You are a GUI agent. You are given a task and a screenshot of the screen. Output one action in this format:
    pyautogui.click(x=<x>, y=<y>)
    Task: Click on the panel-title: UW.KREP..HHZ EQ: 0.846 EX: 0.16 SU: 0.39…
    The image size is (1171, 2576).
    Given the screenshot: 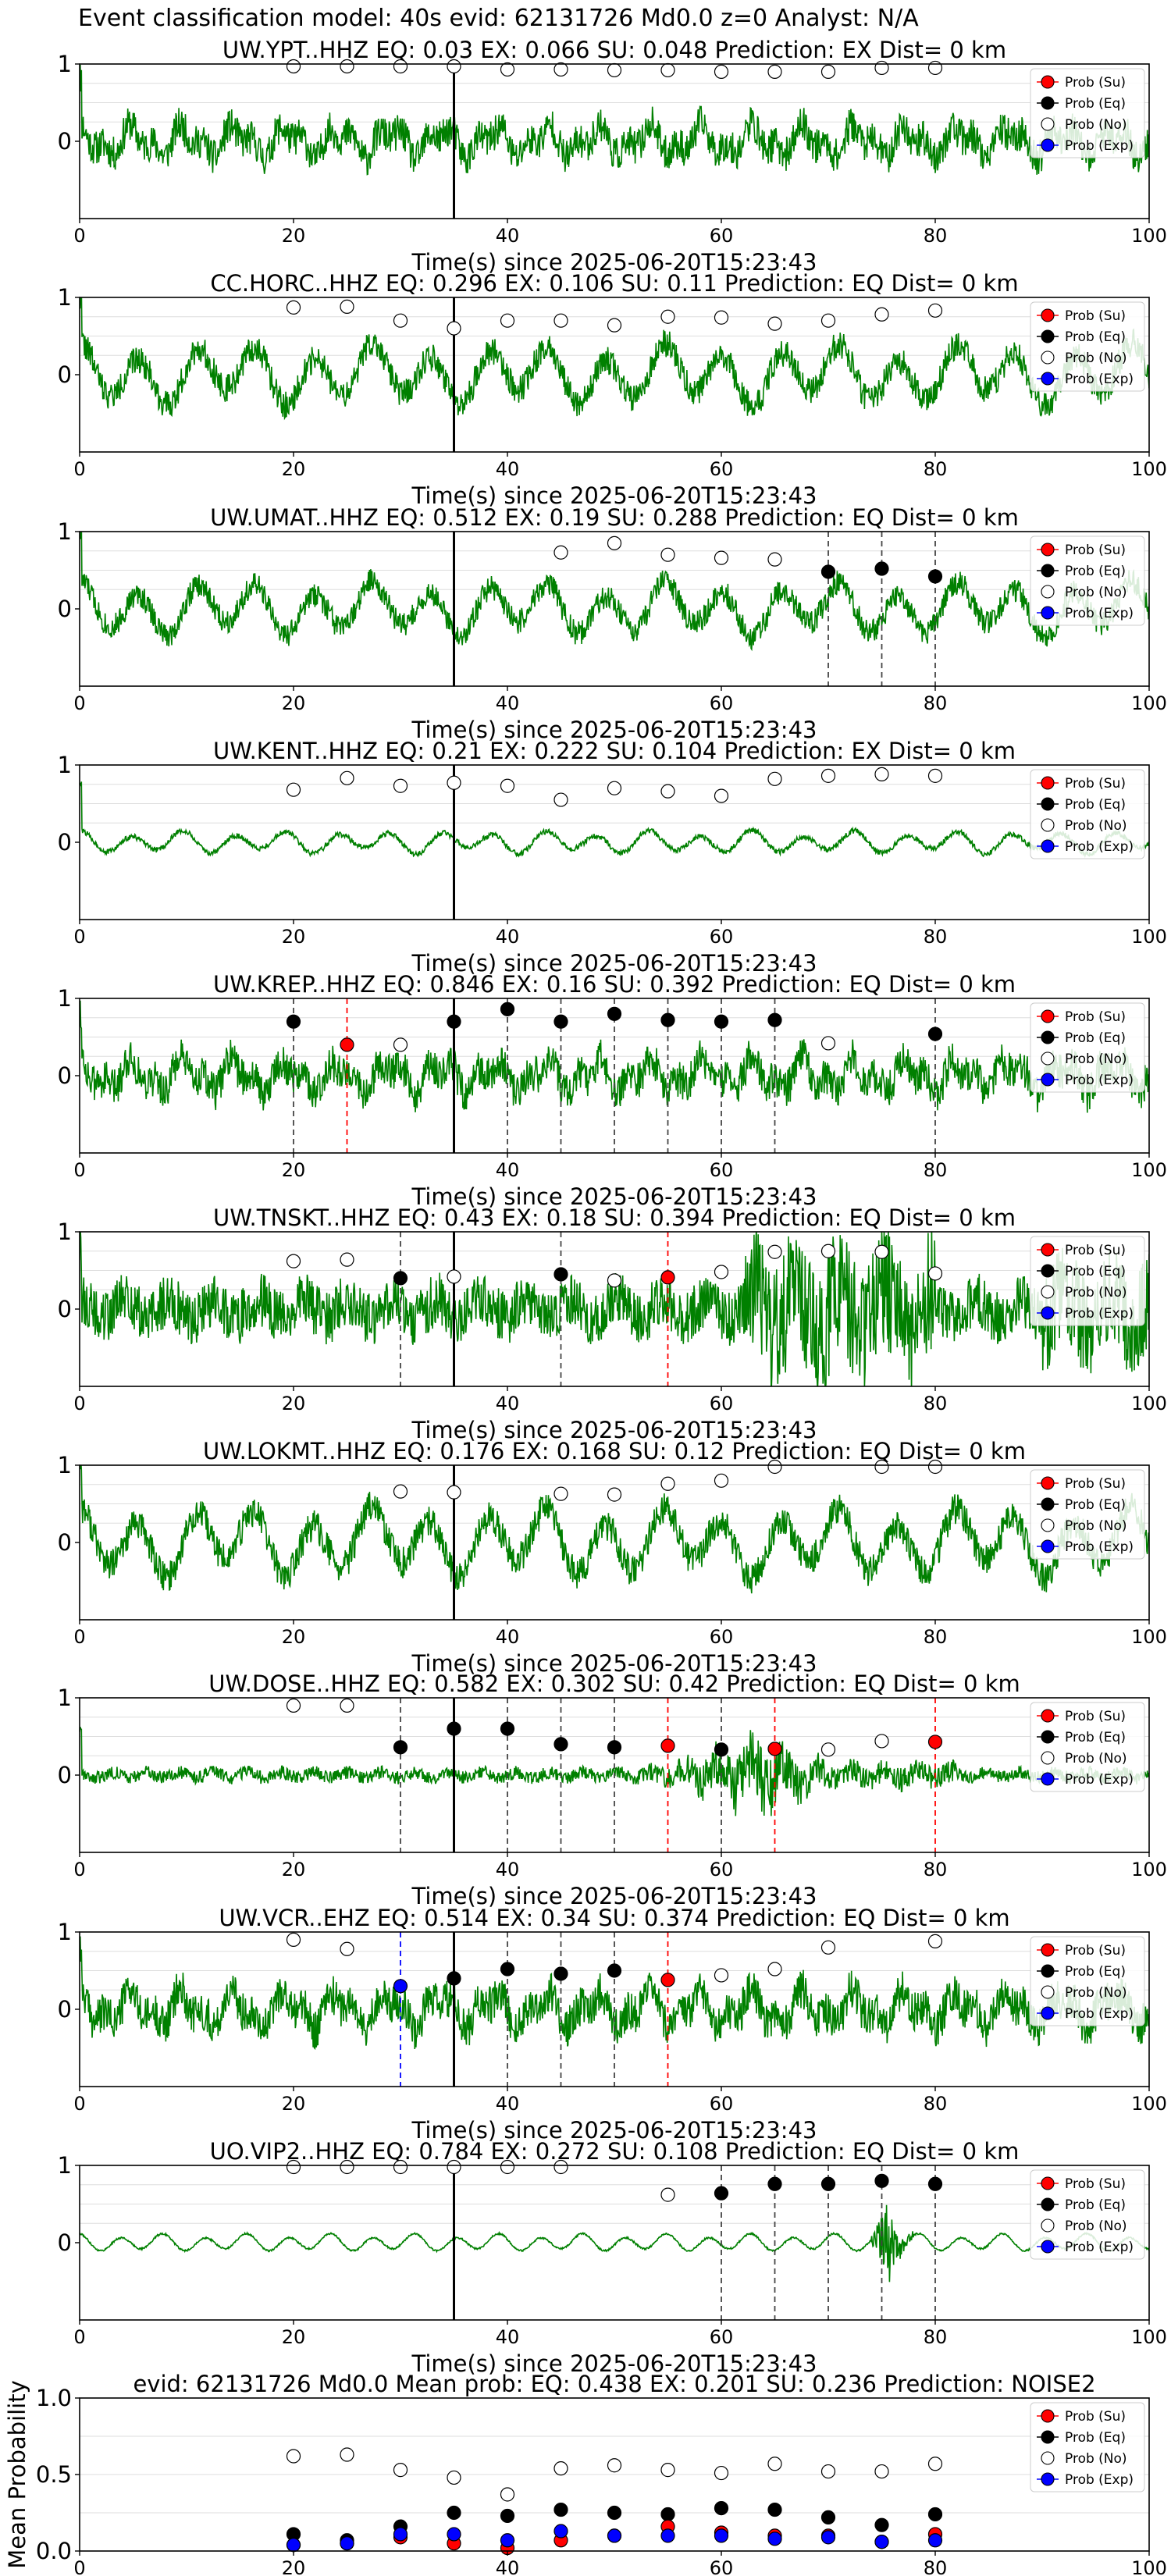 What is the action you would take?
    pyautogui.click(x=614, y=984)
    